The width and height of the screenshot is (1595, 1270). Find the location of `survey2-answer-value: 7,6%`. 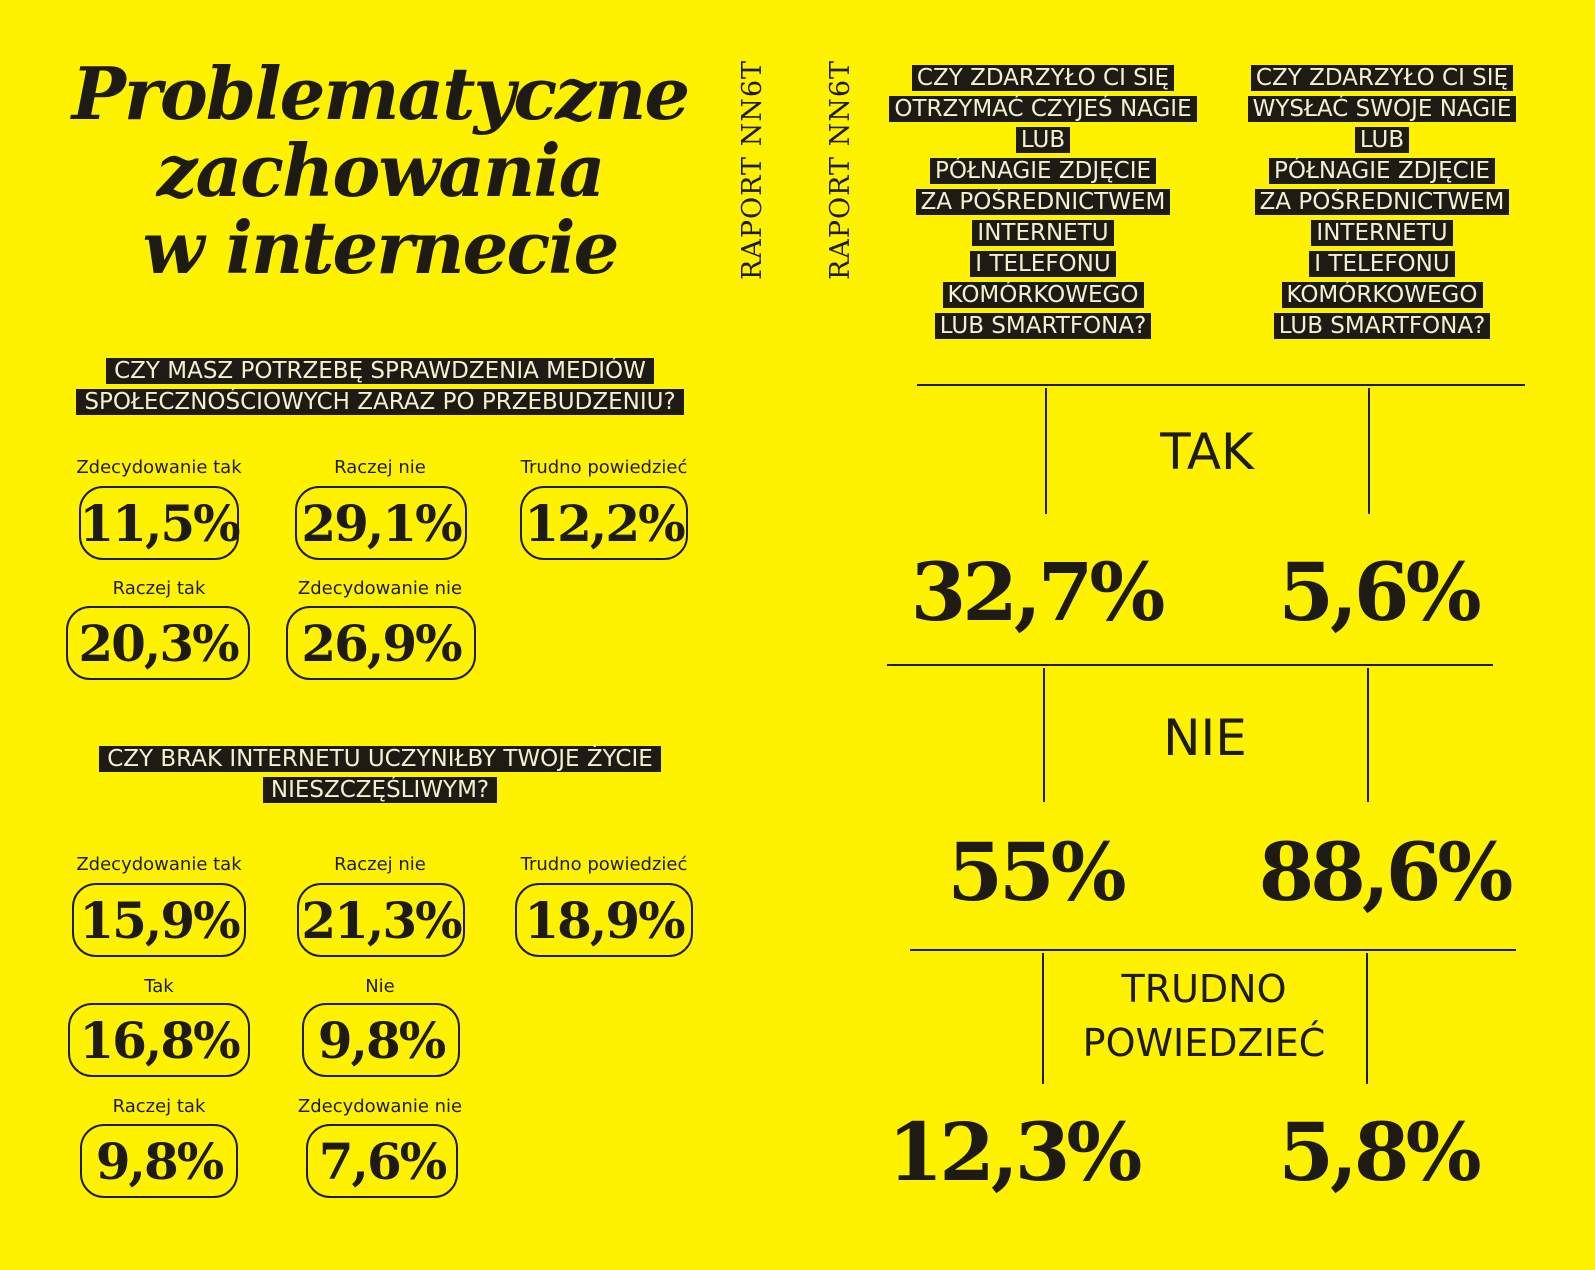

survey2-answer-value: 7,6% is located at coordinates (382, 1161).